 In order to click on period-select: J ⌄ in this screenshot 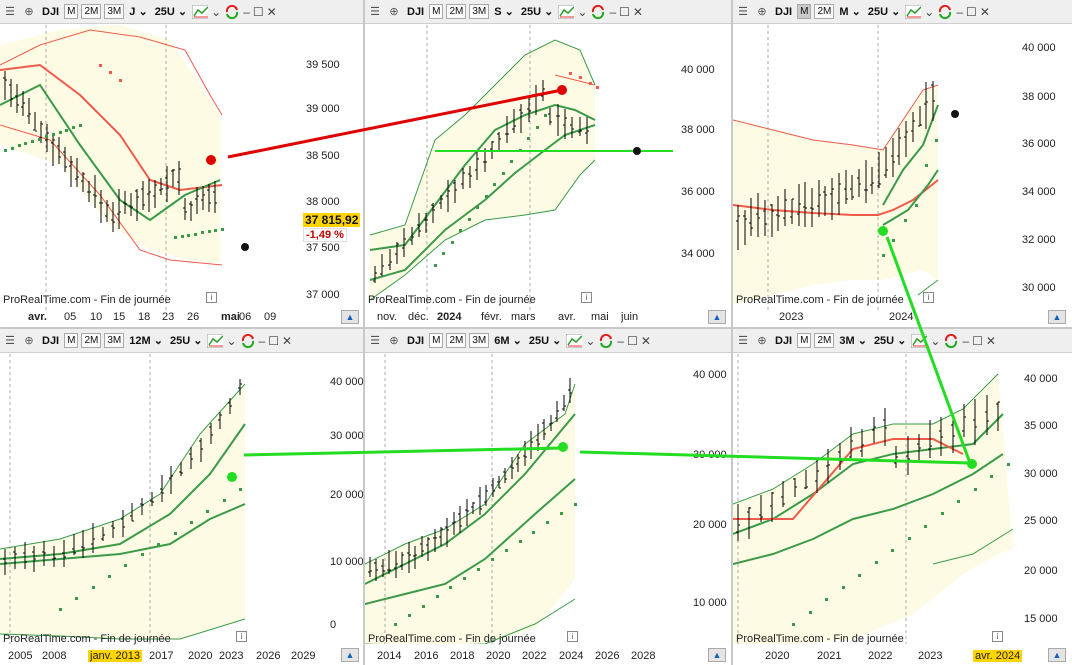, I will do `click(138, 11)`.